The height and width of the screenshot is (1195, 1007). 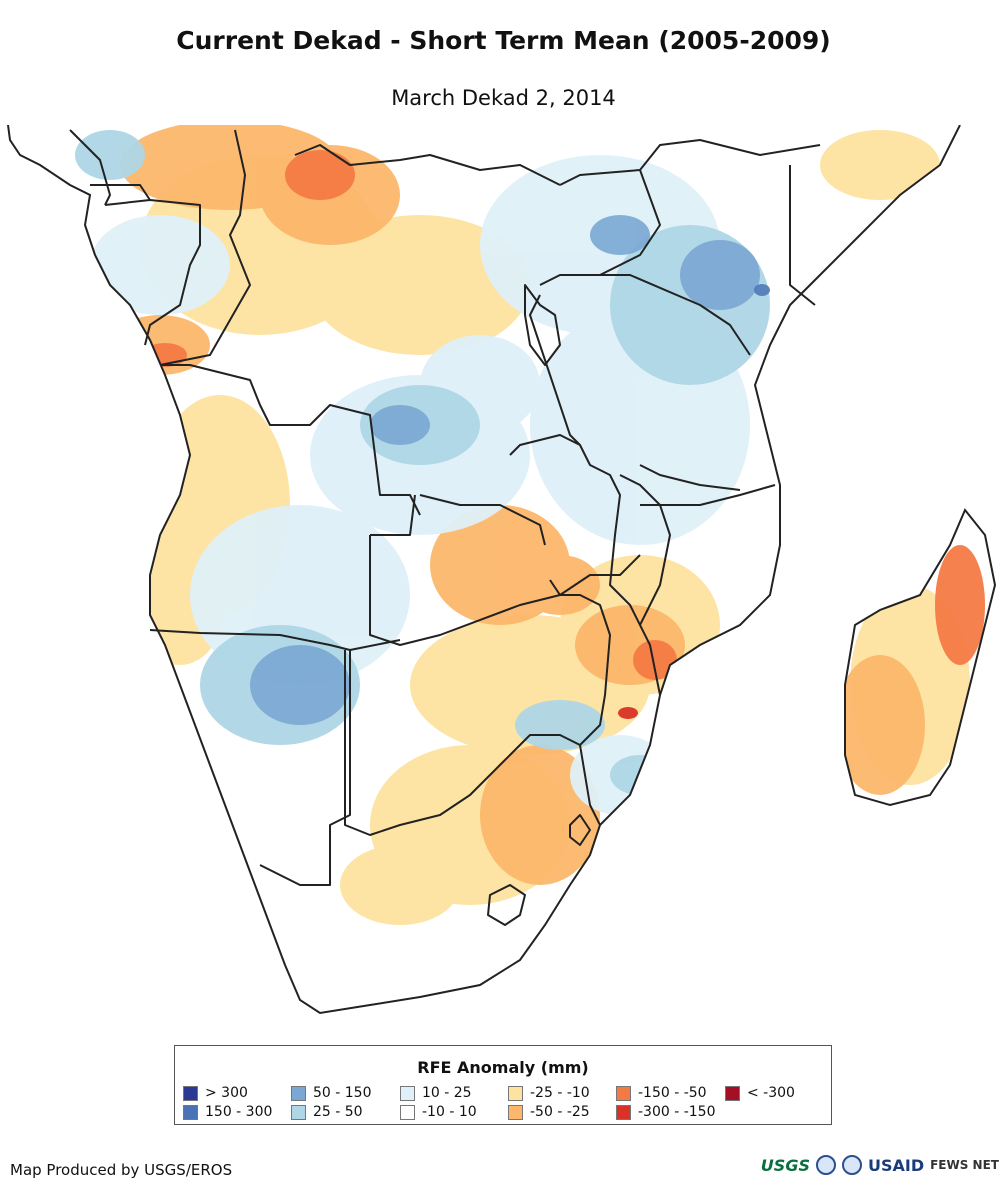 I want to click on legend-label: 25 - 50, so click(x=338, y=1112).